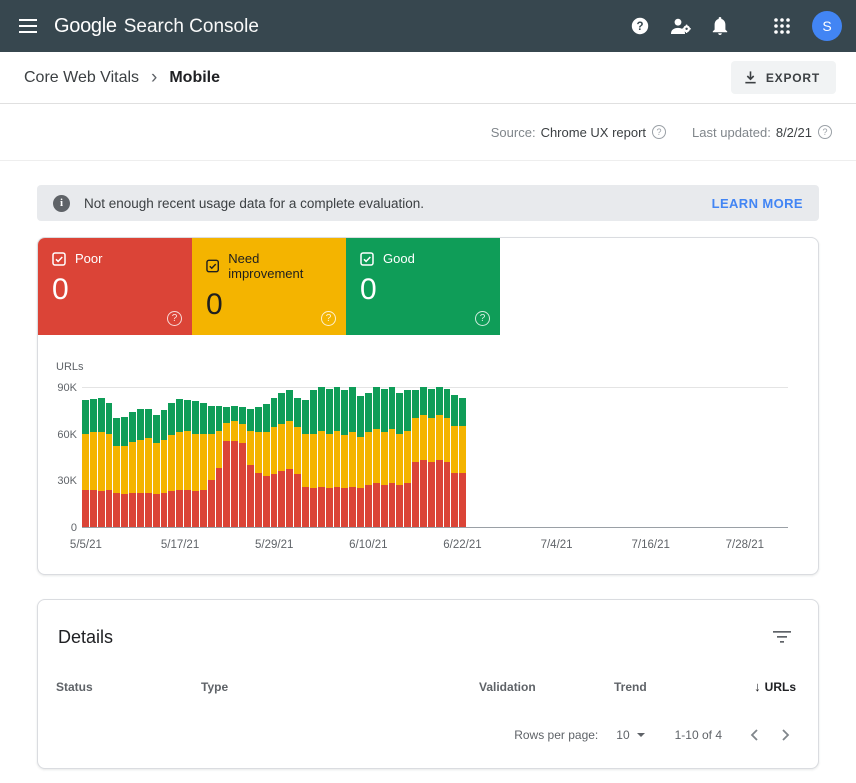  I want to click on avatar: S, so click(827, 26).